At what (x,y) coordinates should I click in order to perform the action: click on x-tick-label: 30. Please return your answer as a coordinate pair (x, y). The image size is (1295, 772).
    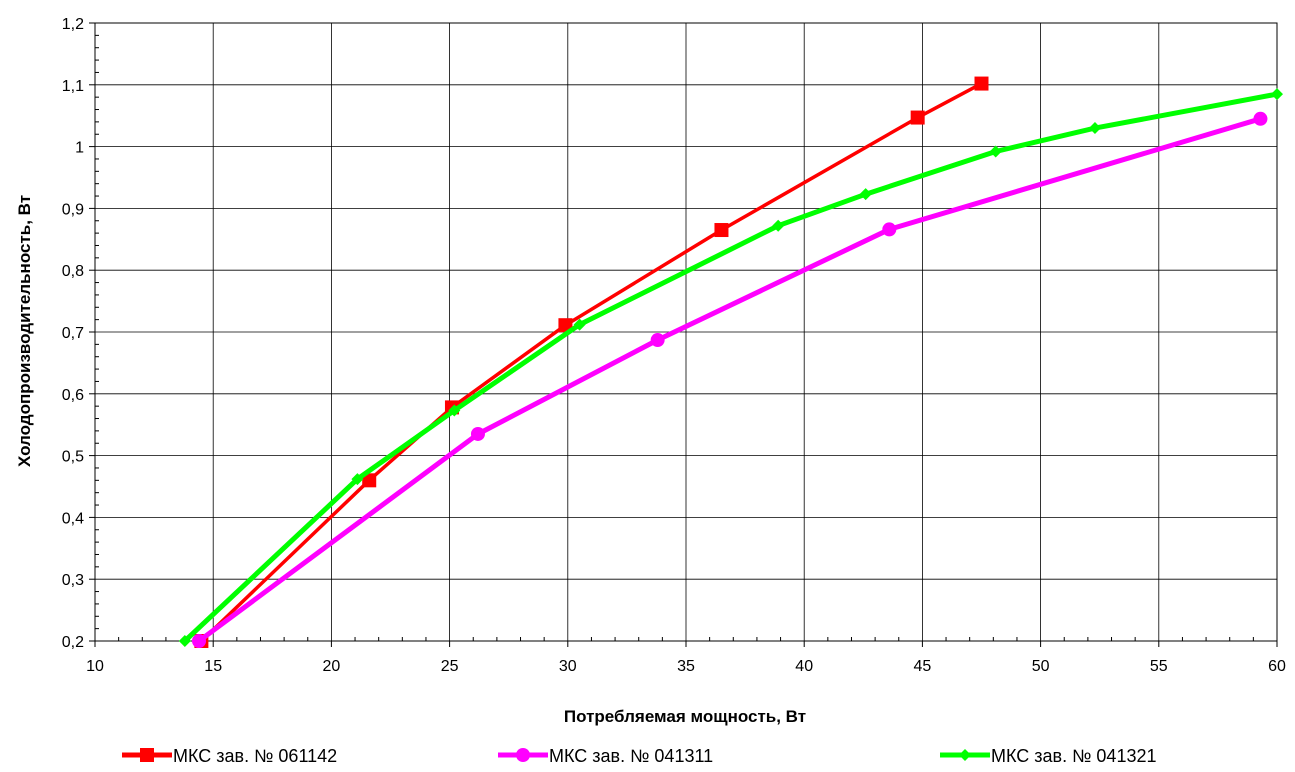
    Looking at the image, I should click on (568, 666).